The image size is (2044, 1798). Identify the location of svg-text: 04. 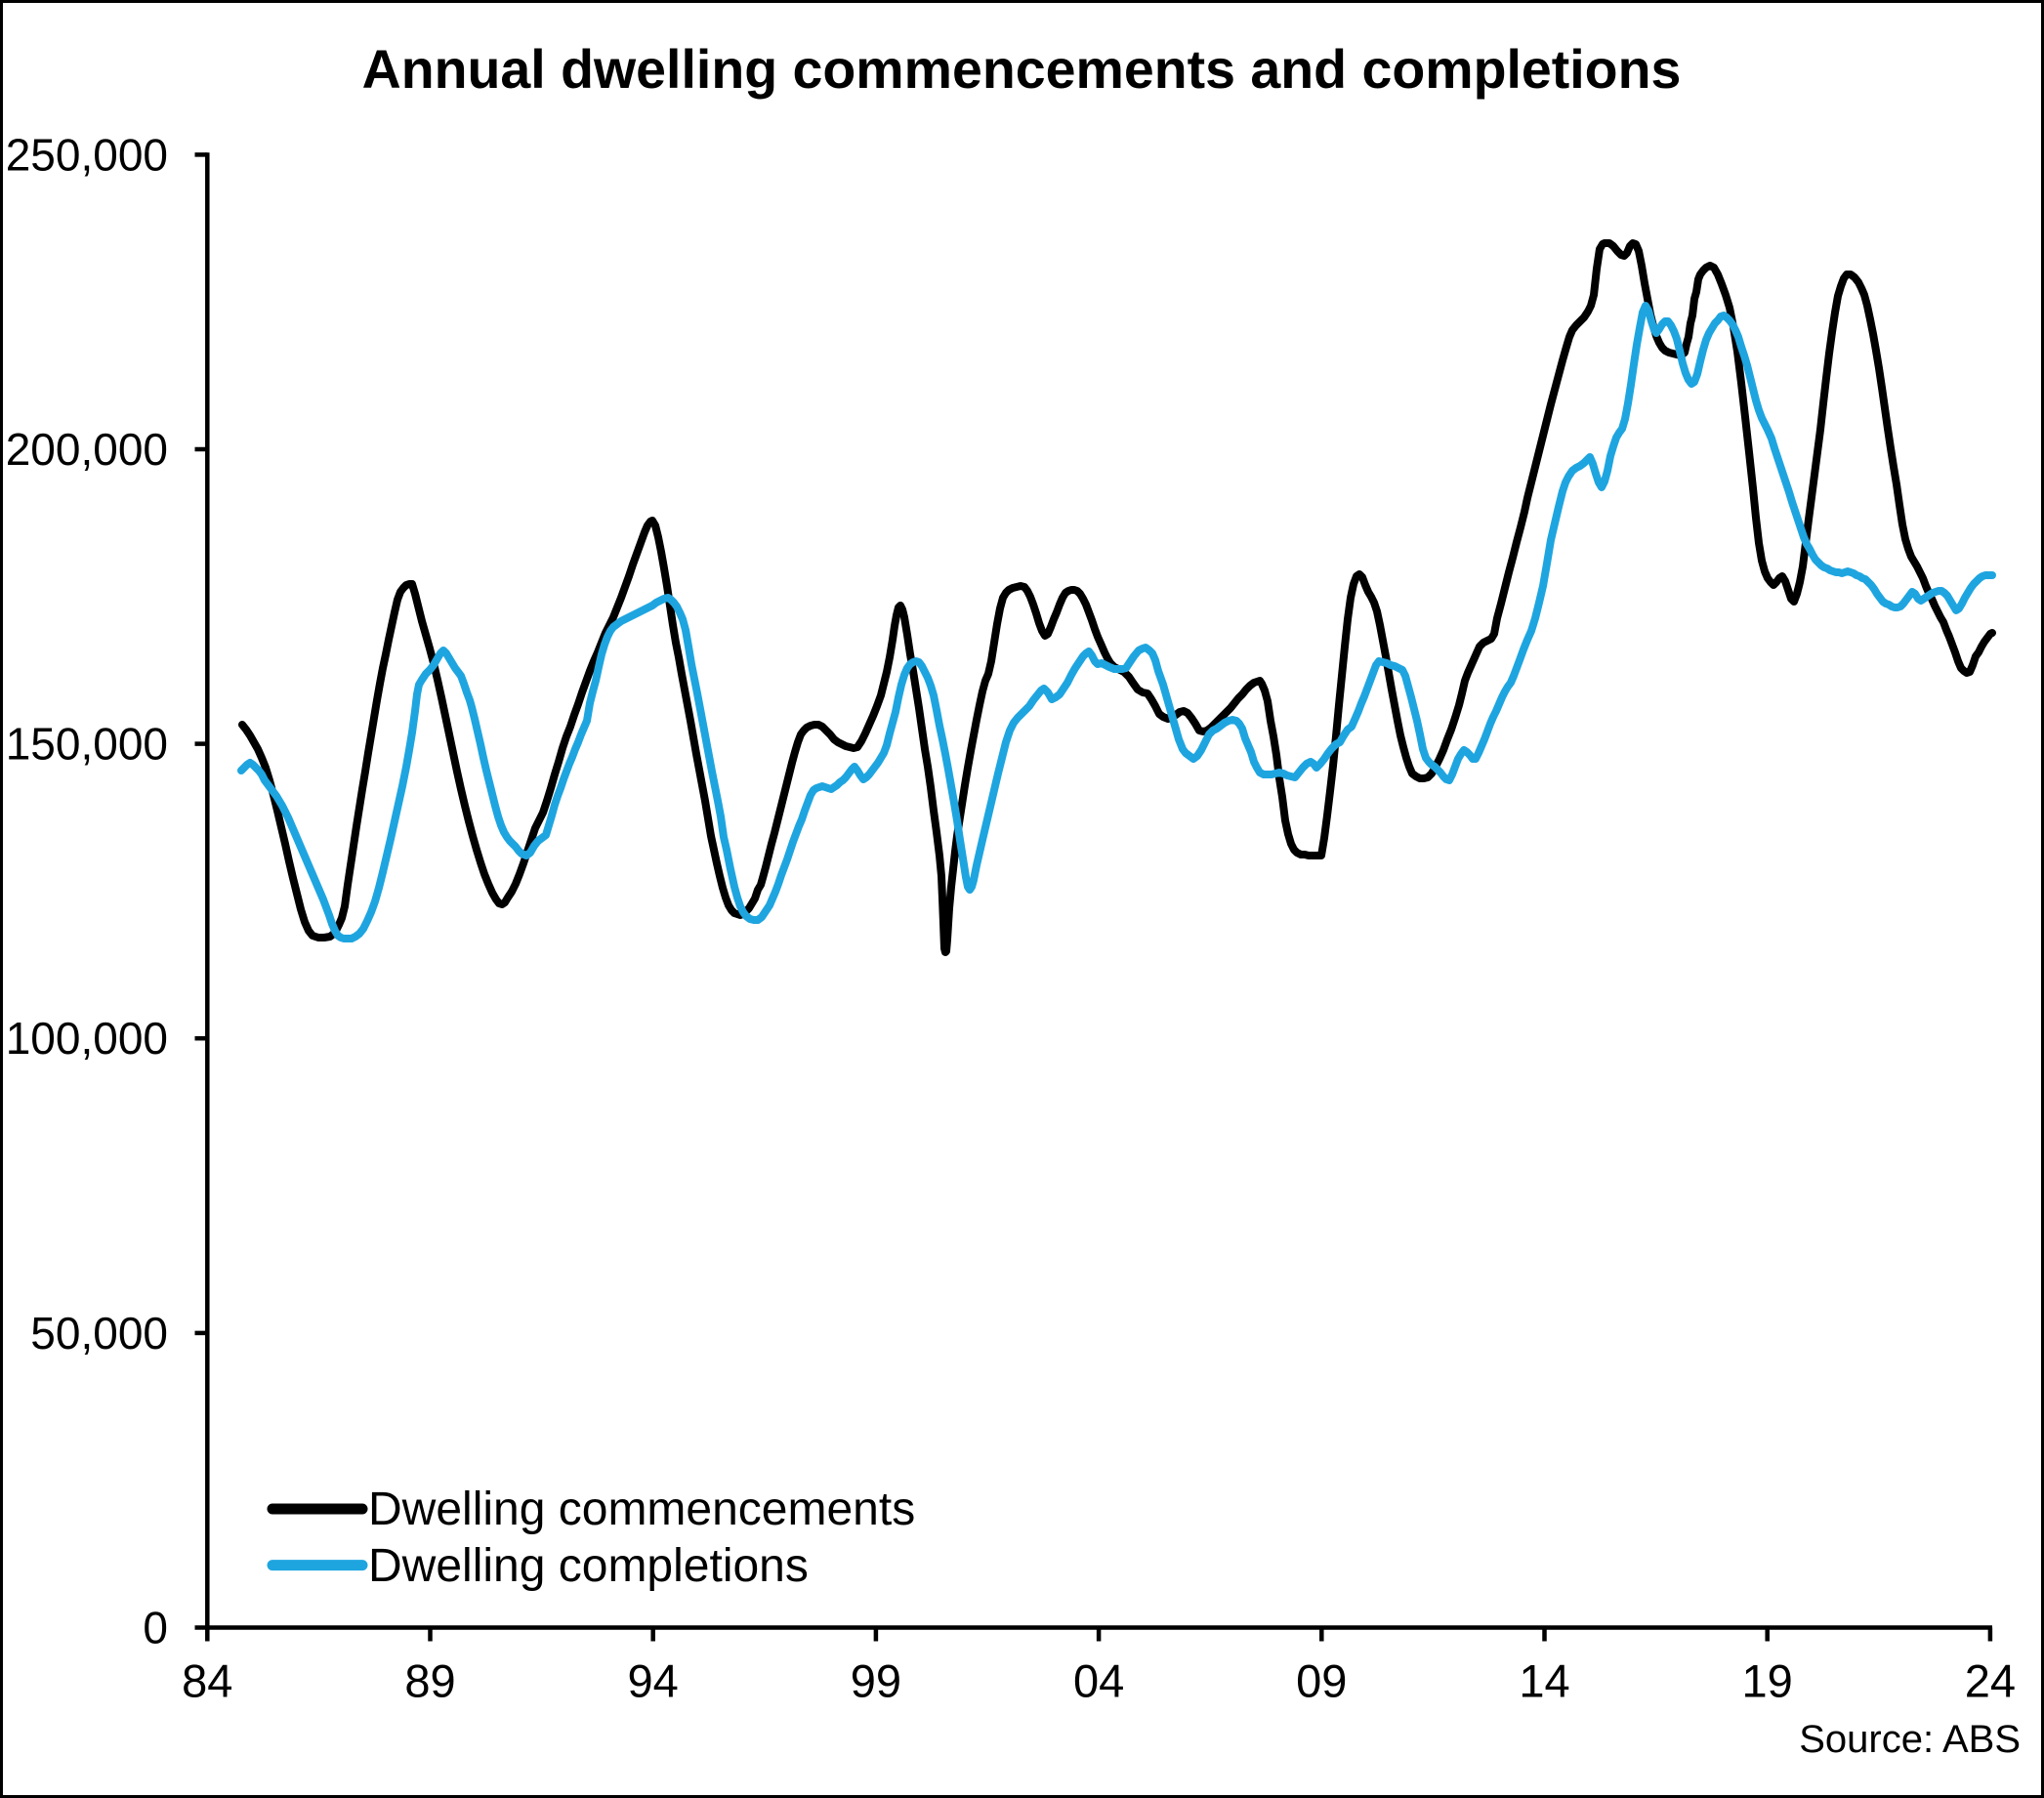
(1098, 1681).